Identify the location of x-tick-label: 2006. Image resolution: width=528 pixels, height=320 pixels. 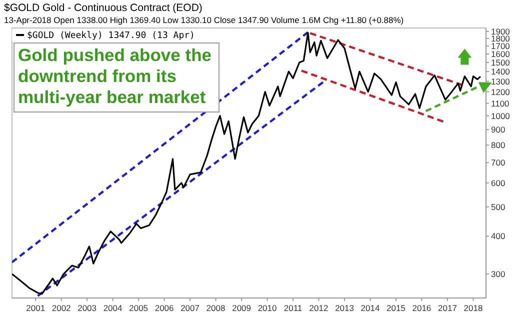
(164, 308).